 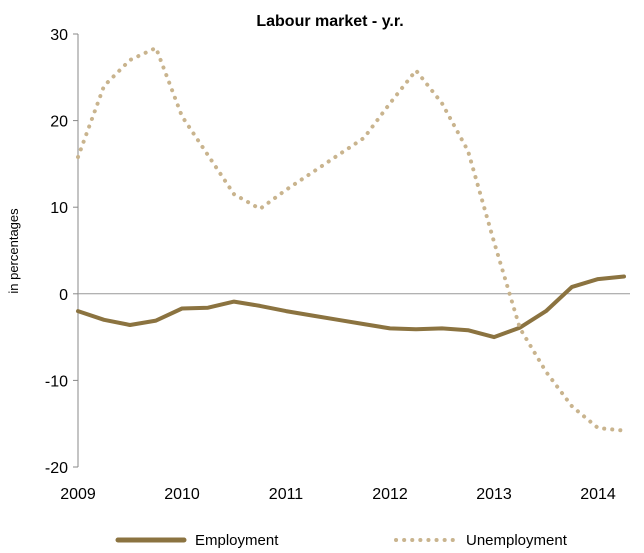 I want to click on y-tick-label: -20, so click(x=56, y=468).